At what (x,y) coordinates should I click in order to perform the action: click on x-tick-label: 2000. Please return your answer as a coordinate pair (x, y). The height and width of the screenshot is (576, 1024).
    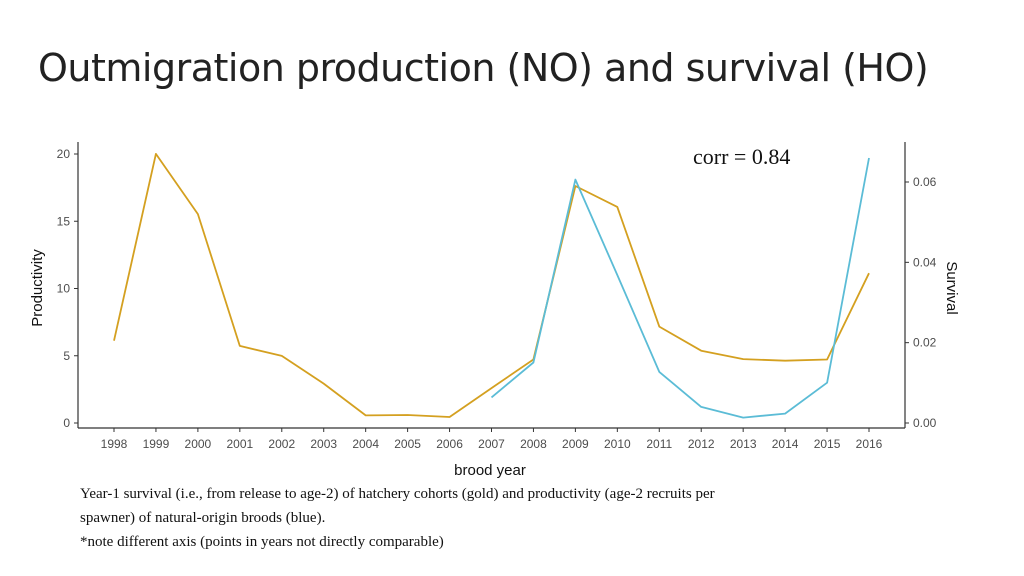
    Looking at the image, I should click on (198, 444).